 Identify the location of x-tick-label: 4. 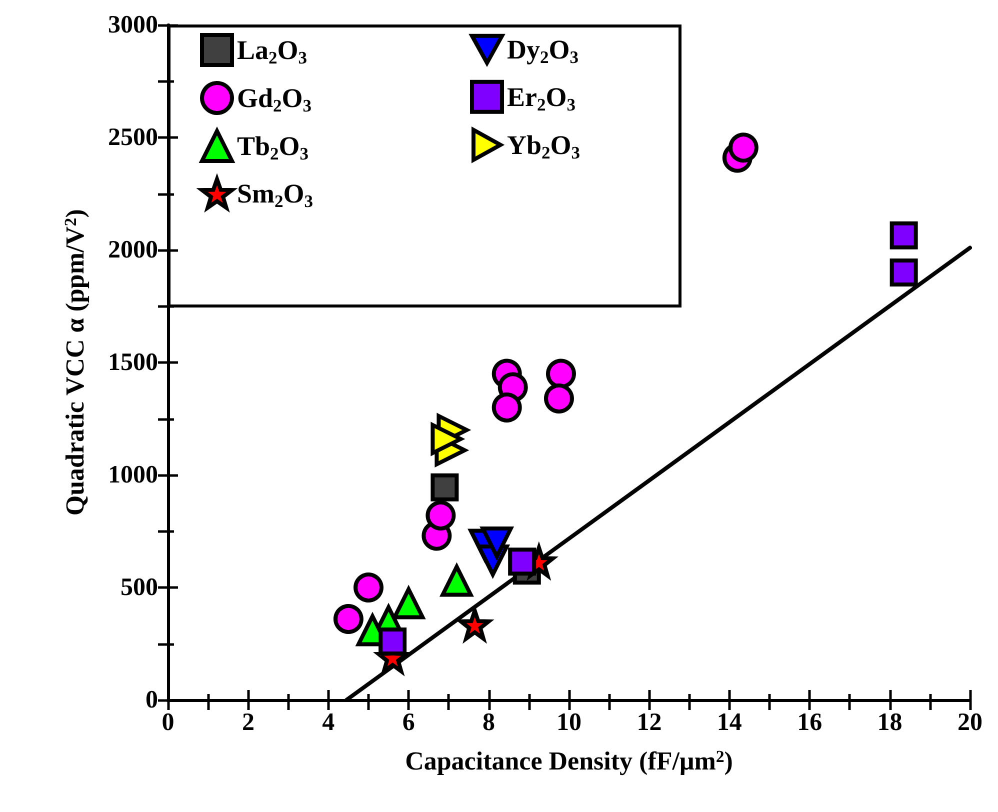
(329, 722).